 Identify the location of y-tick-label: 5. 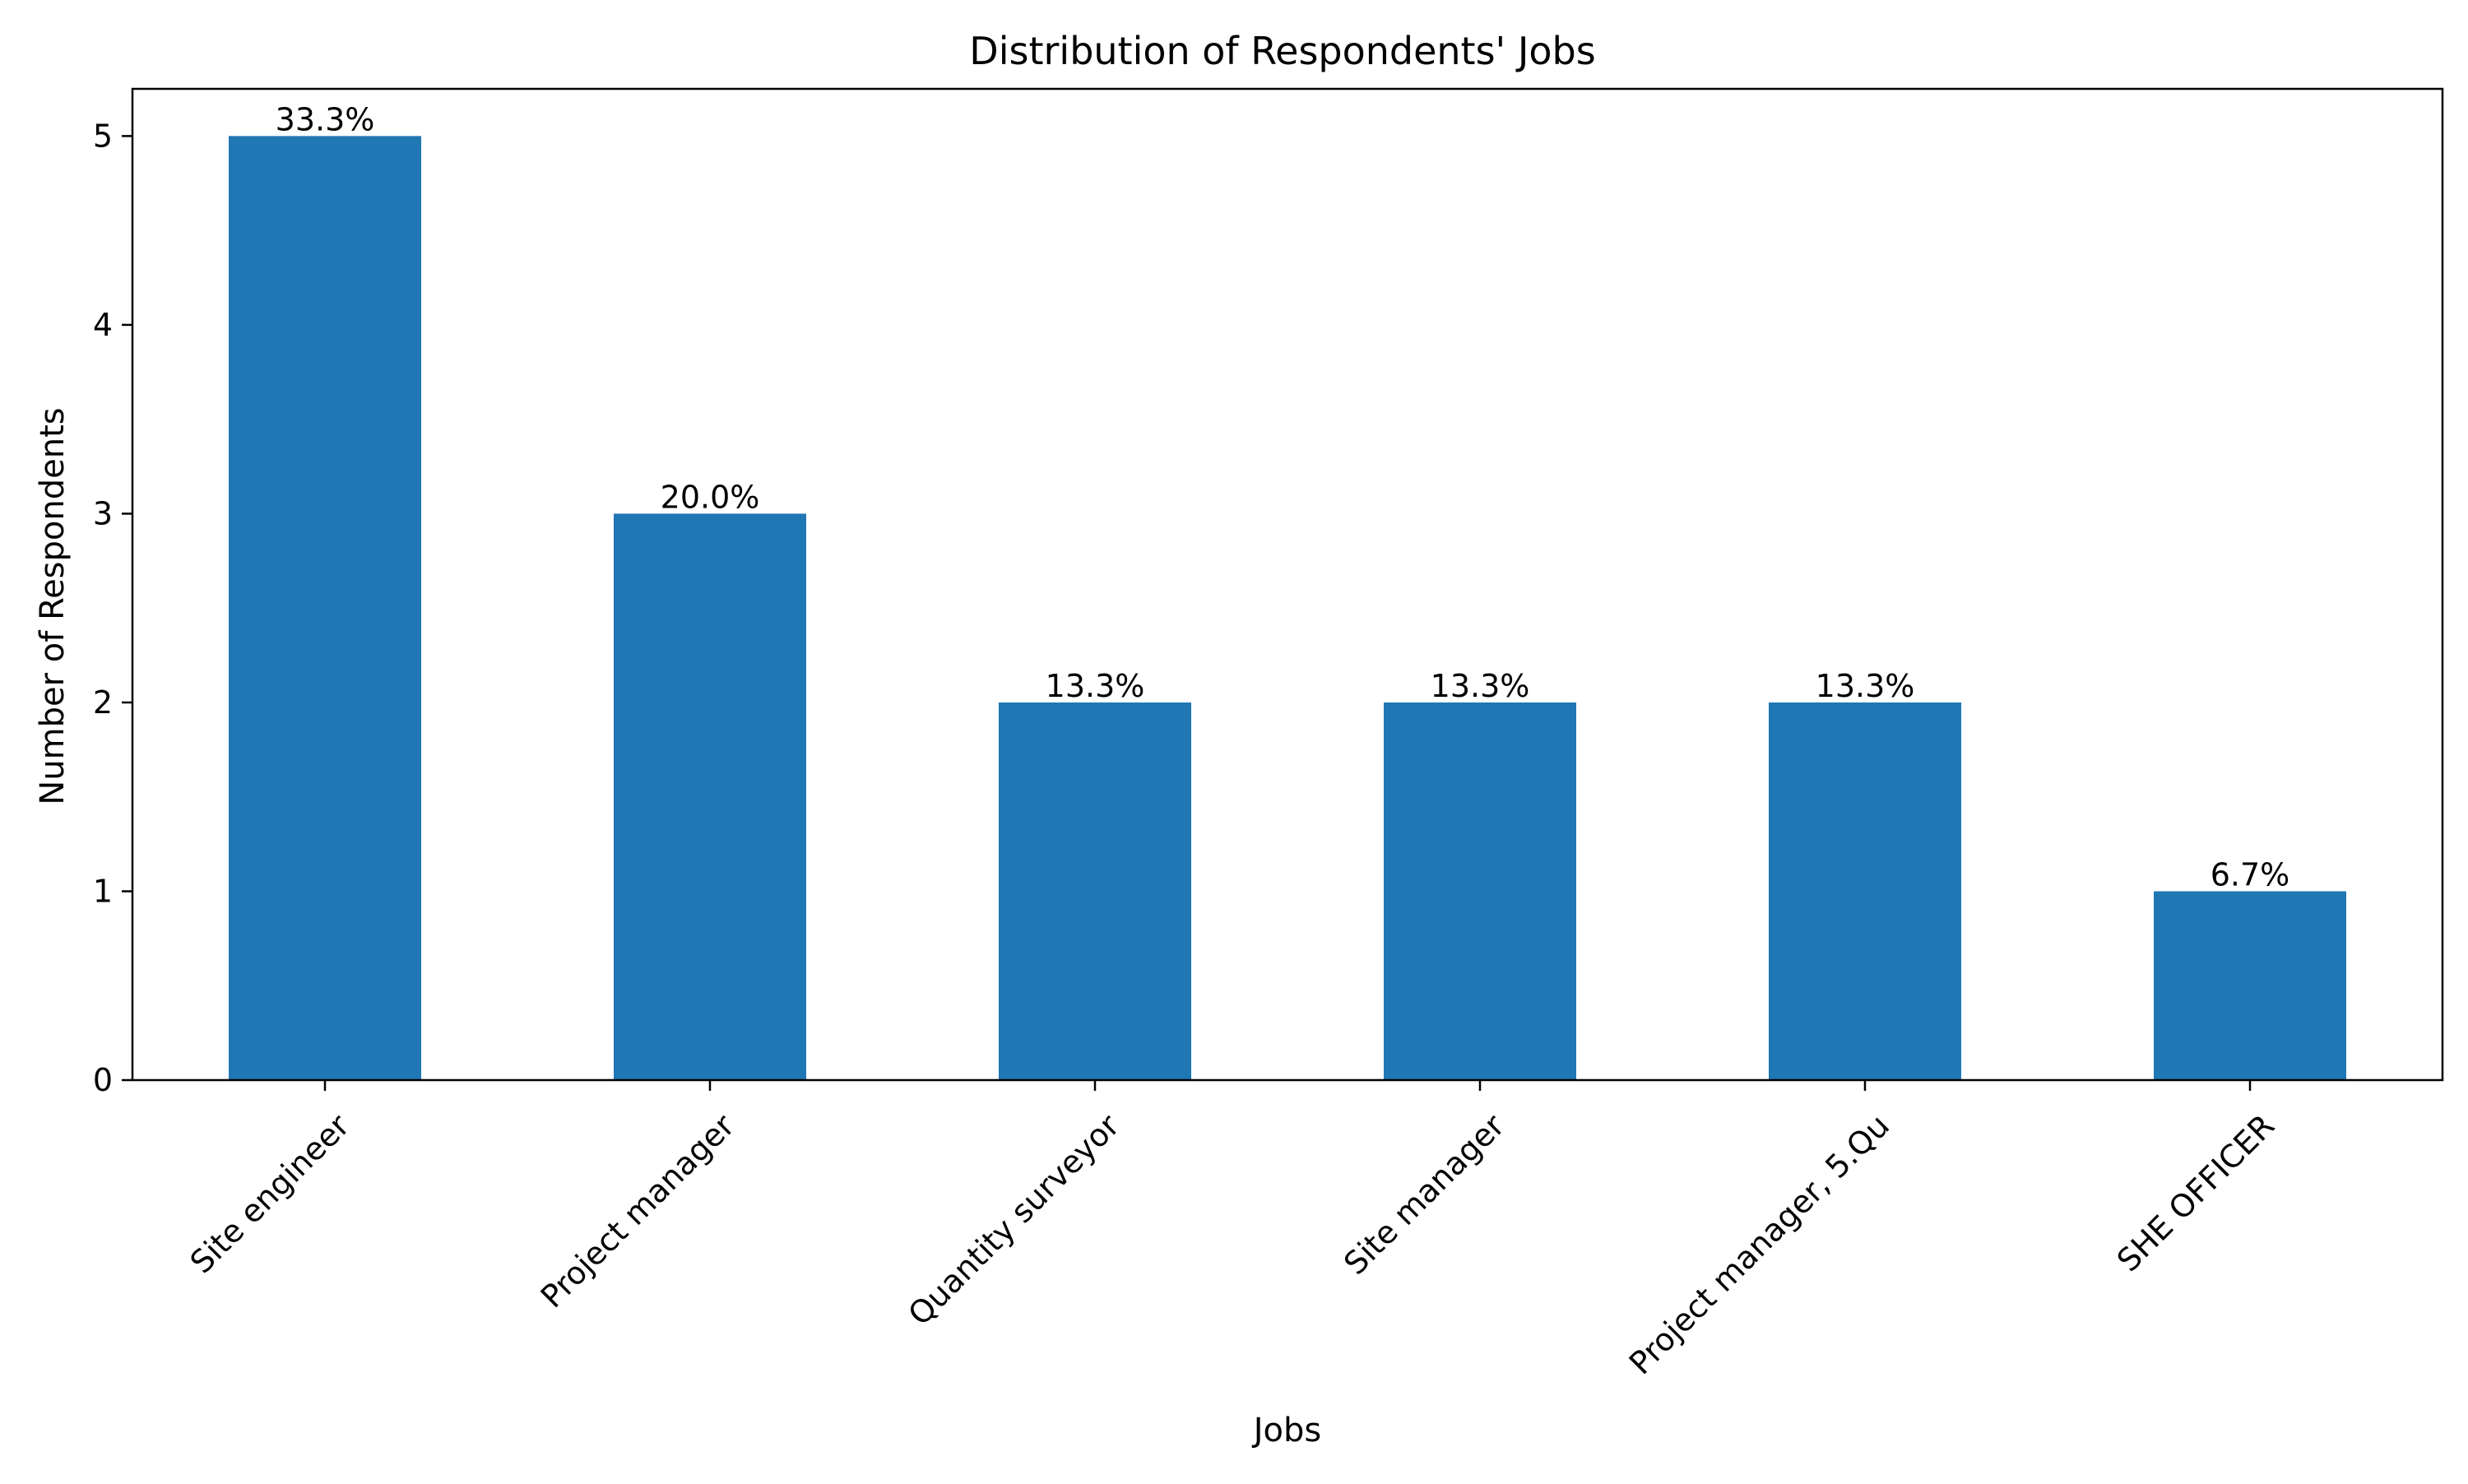
(103, 136).